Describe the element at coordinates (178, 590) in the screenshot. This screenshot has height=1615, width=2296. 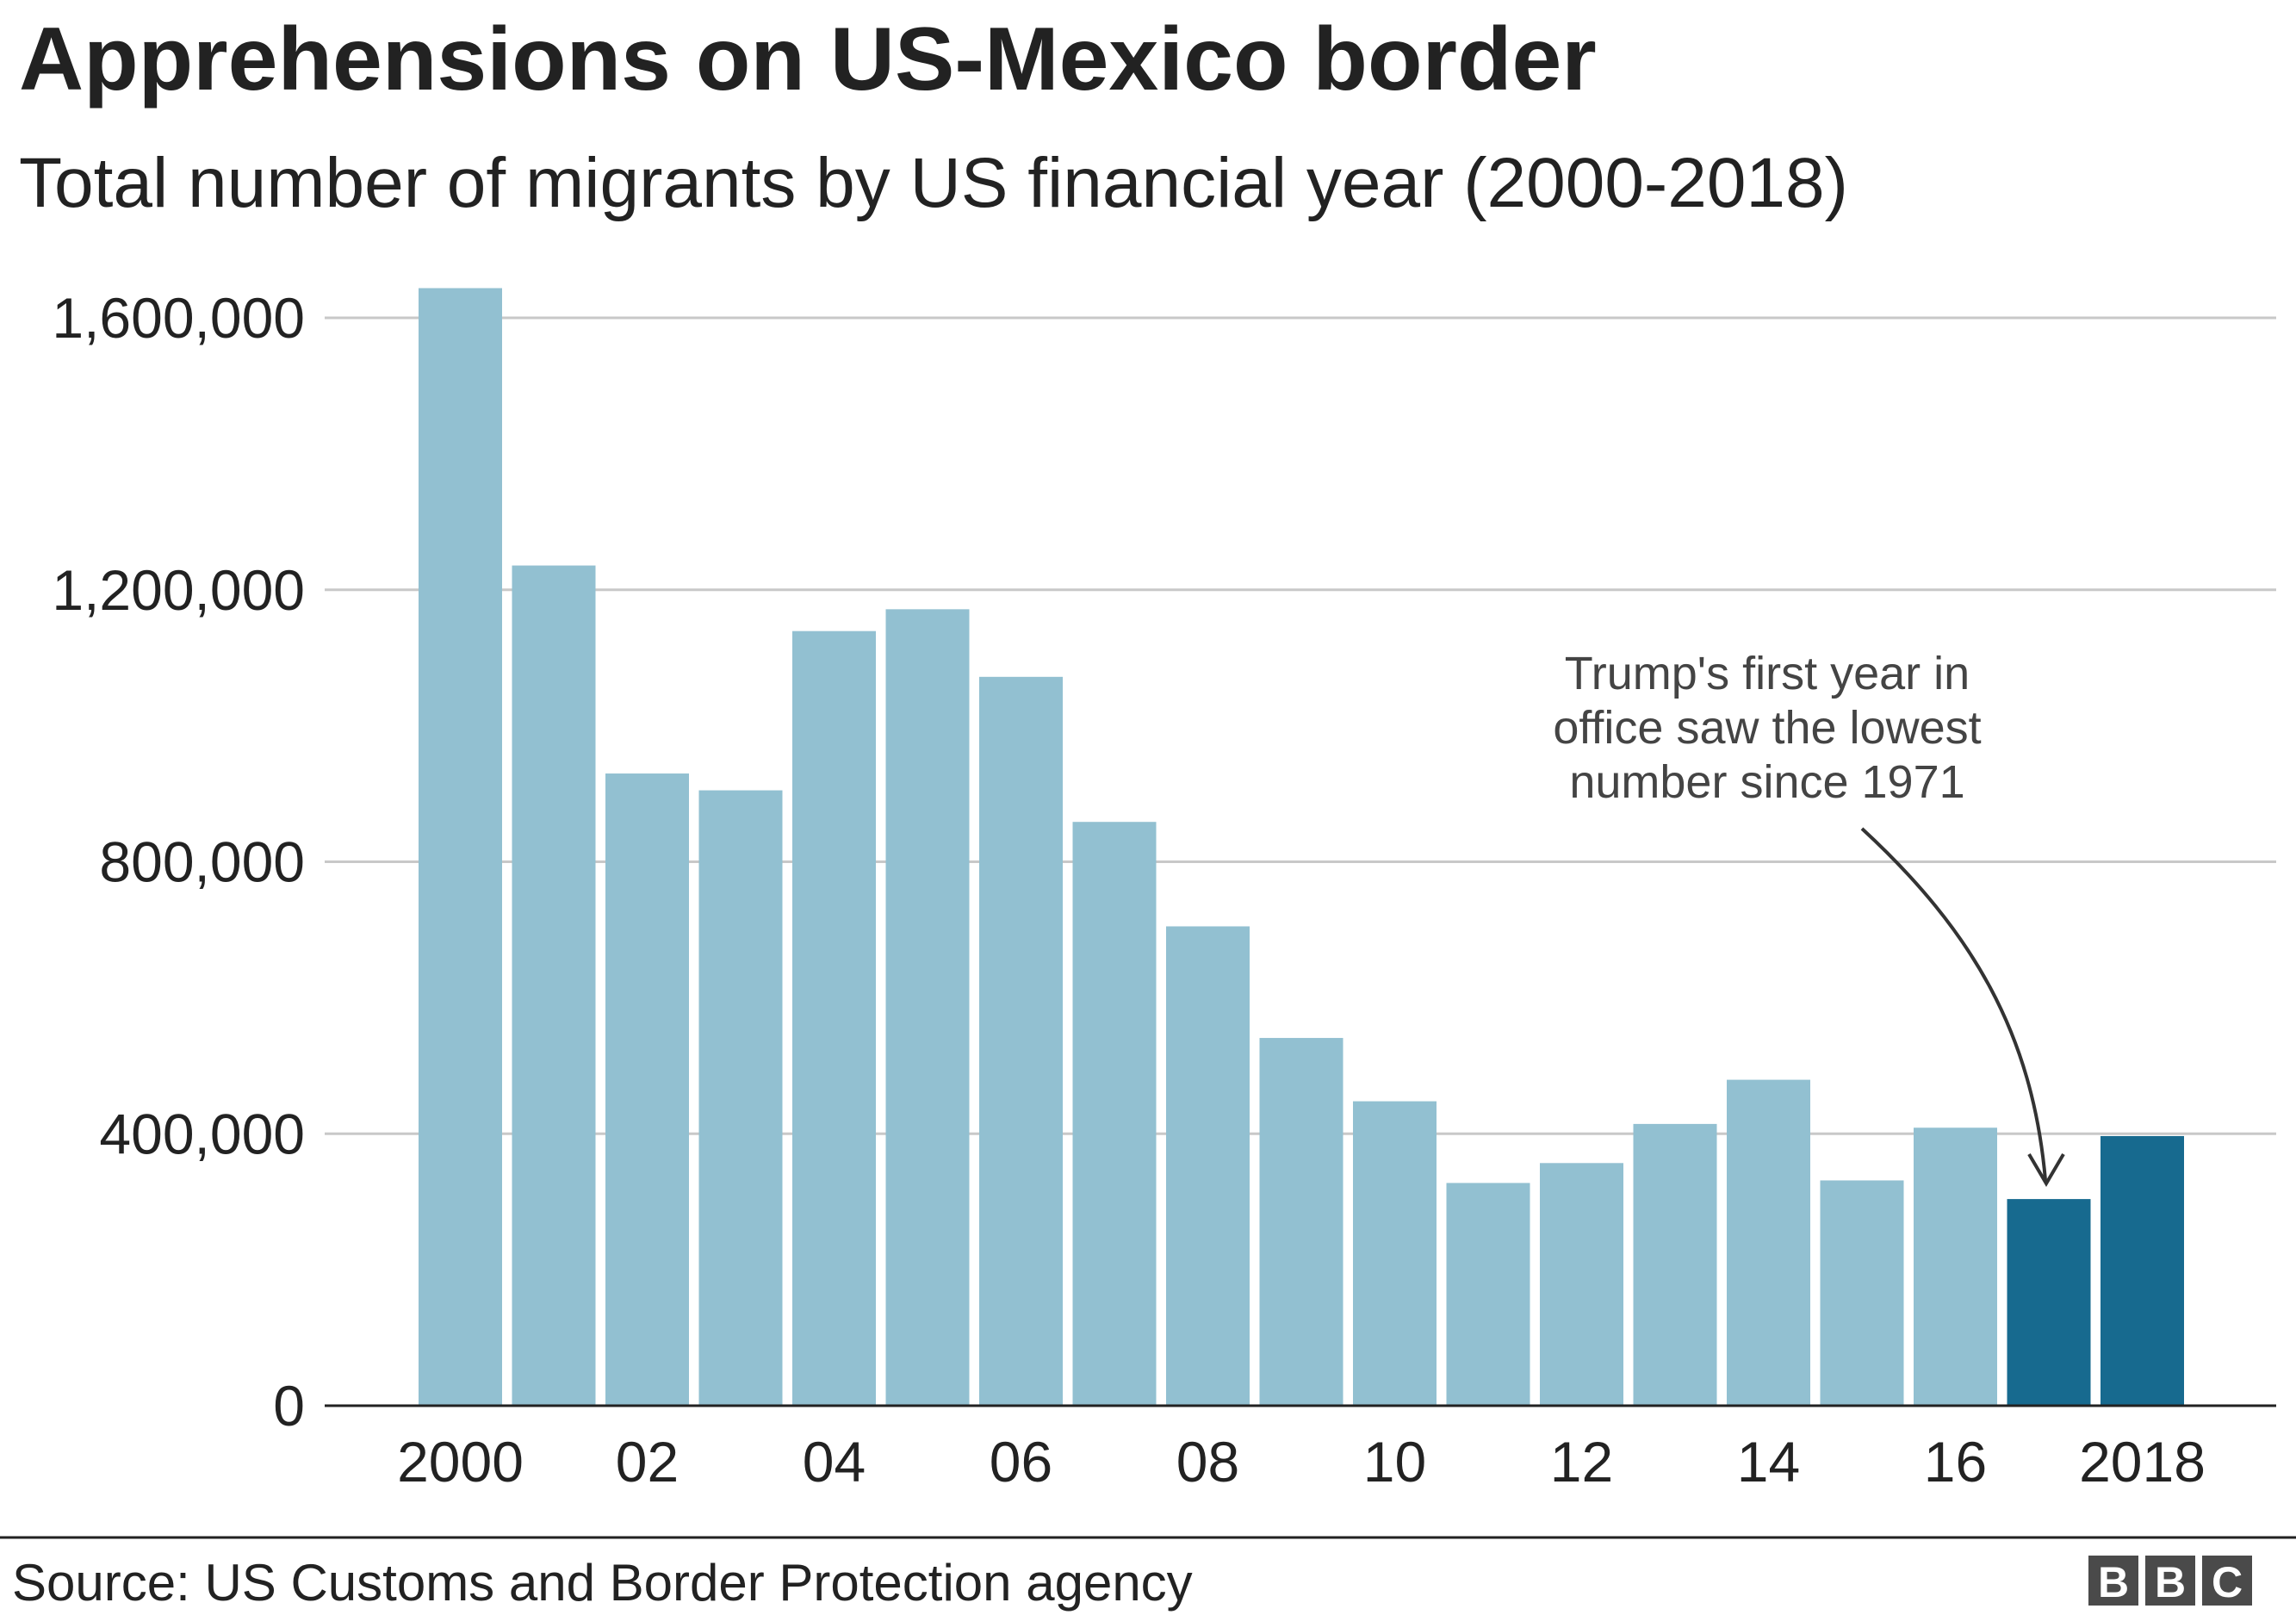
I see `y-tick-label: 1,200,000` at that location.